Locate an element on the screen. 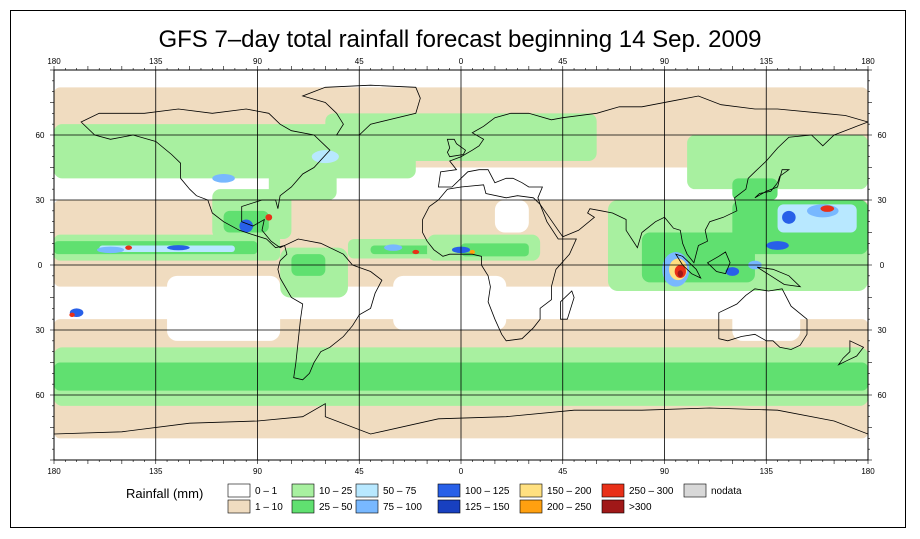 This screenshot has width=920, height=539. legend-label: 50 – 75 is located at coordinates (400, 491).